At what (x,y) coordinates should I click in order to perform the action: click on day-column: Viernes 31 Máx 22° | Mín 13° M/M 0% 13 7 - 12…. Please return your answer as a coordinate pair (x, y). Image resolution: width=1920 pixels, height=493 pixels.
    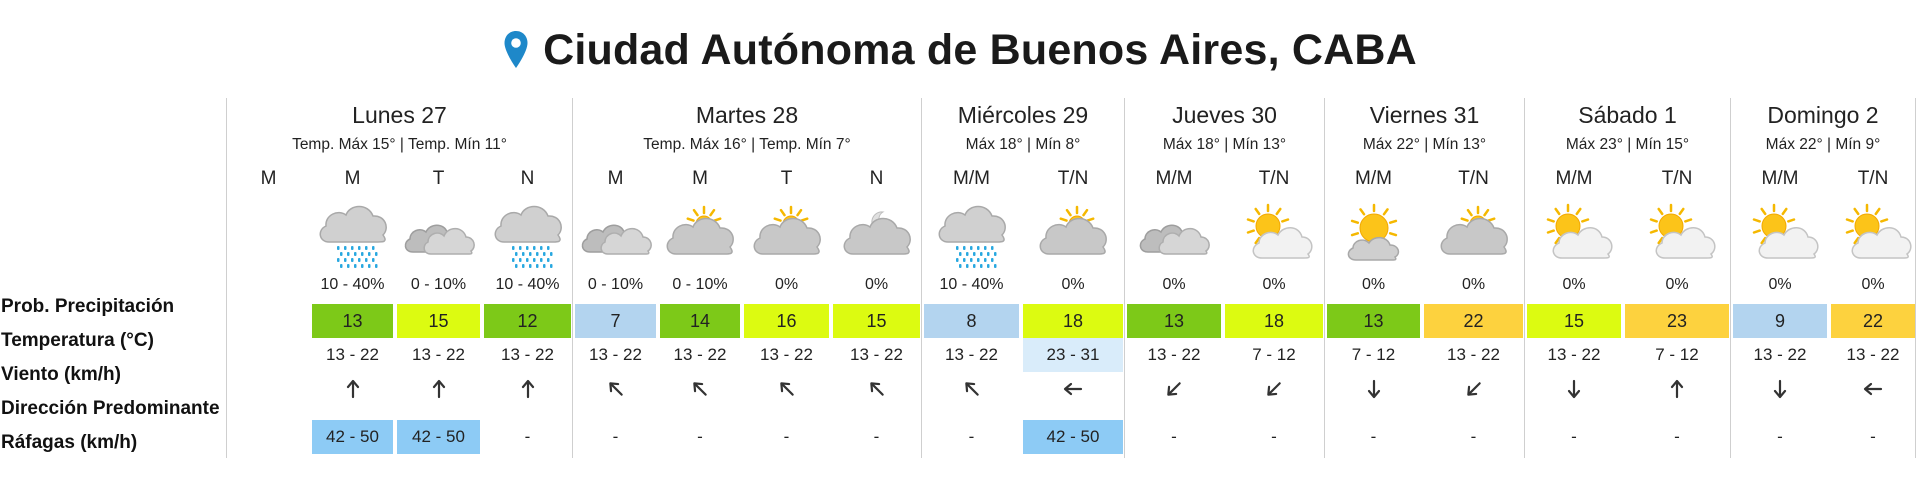
    Looking at the image, I should click on (1424, 278).